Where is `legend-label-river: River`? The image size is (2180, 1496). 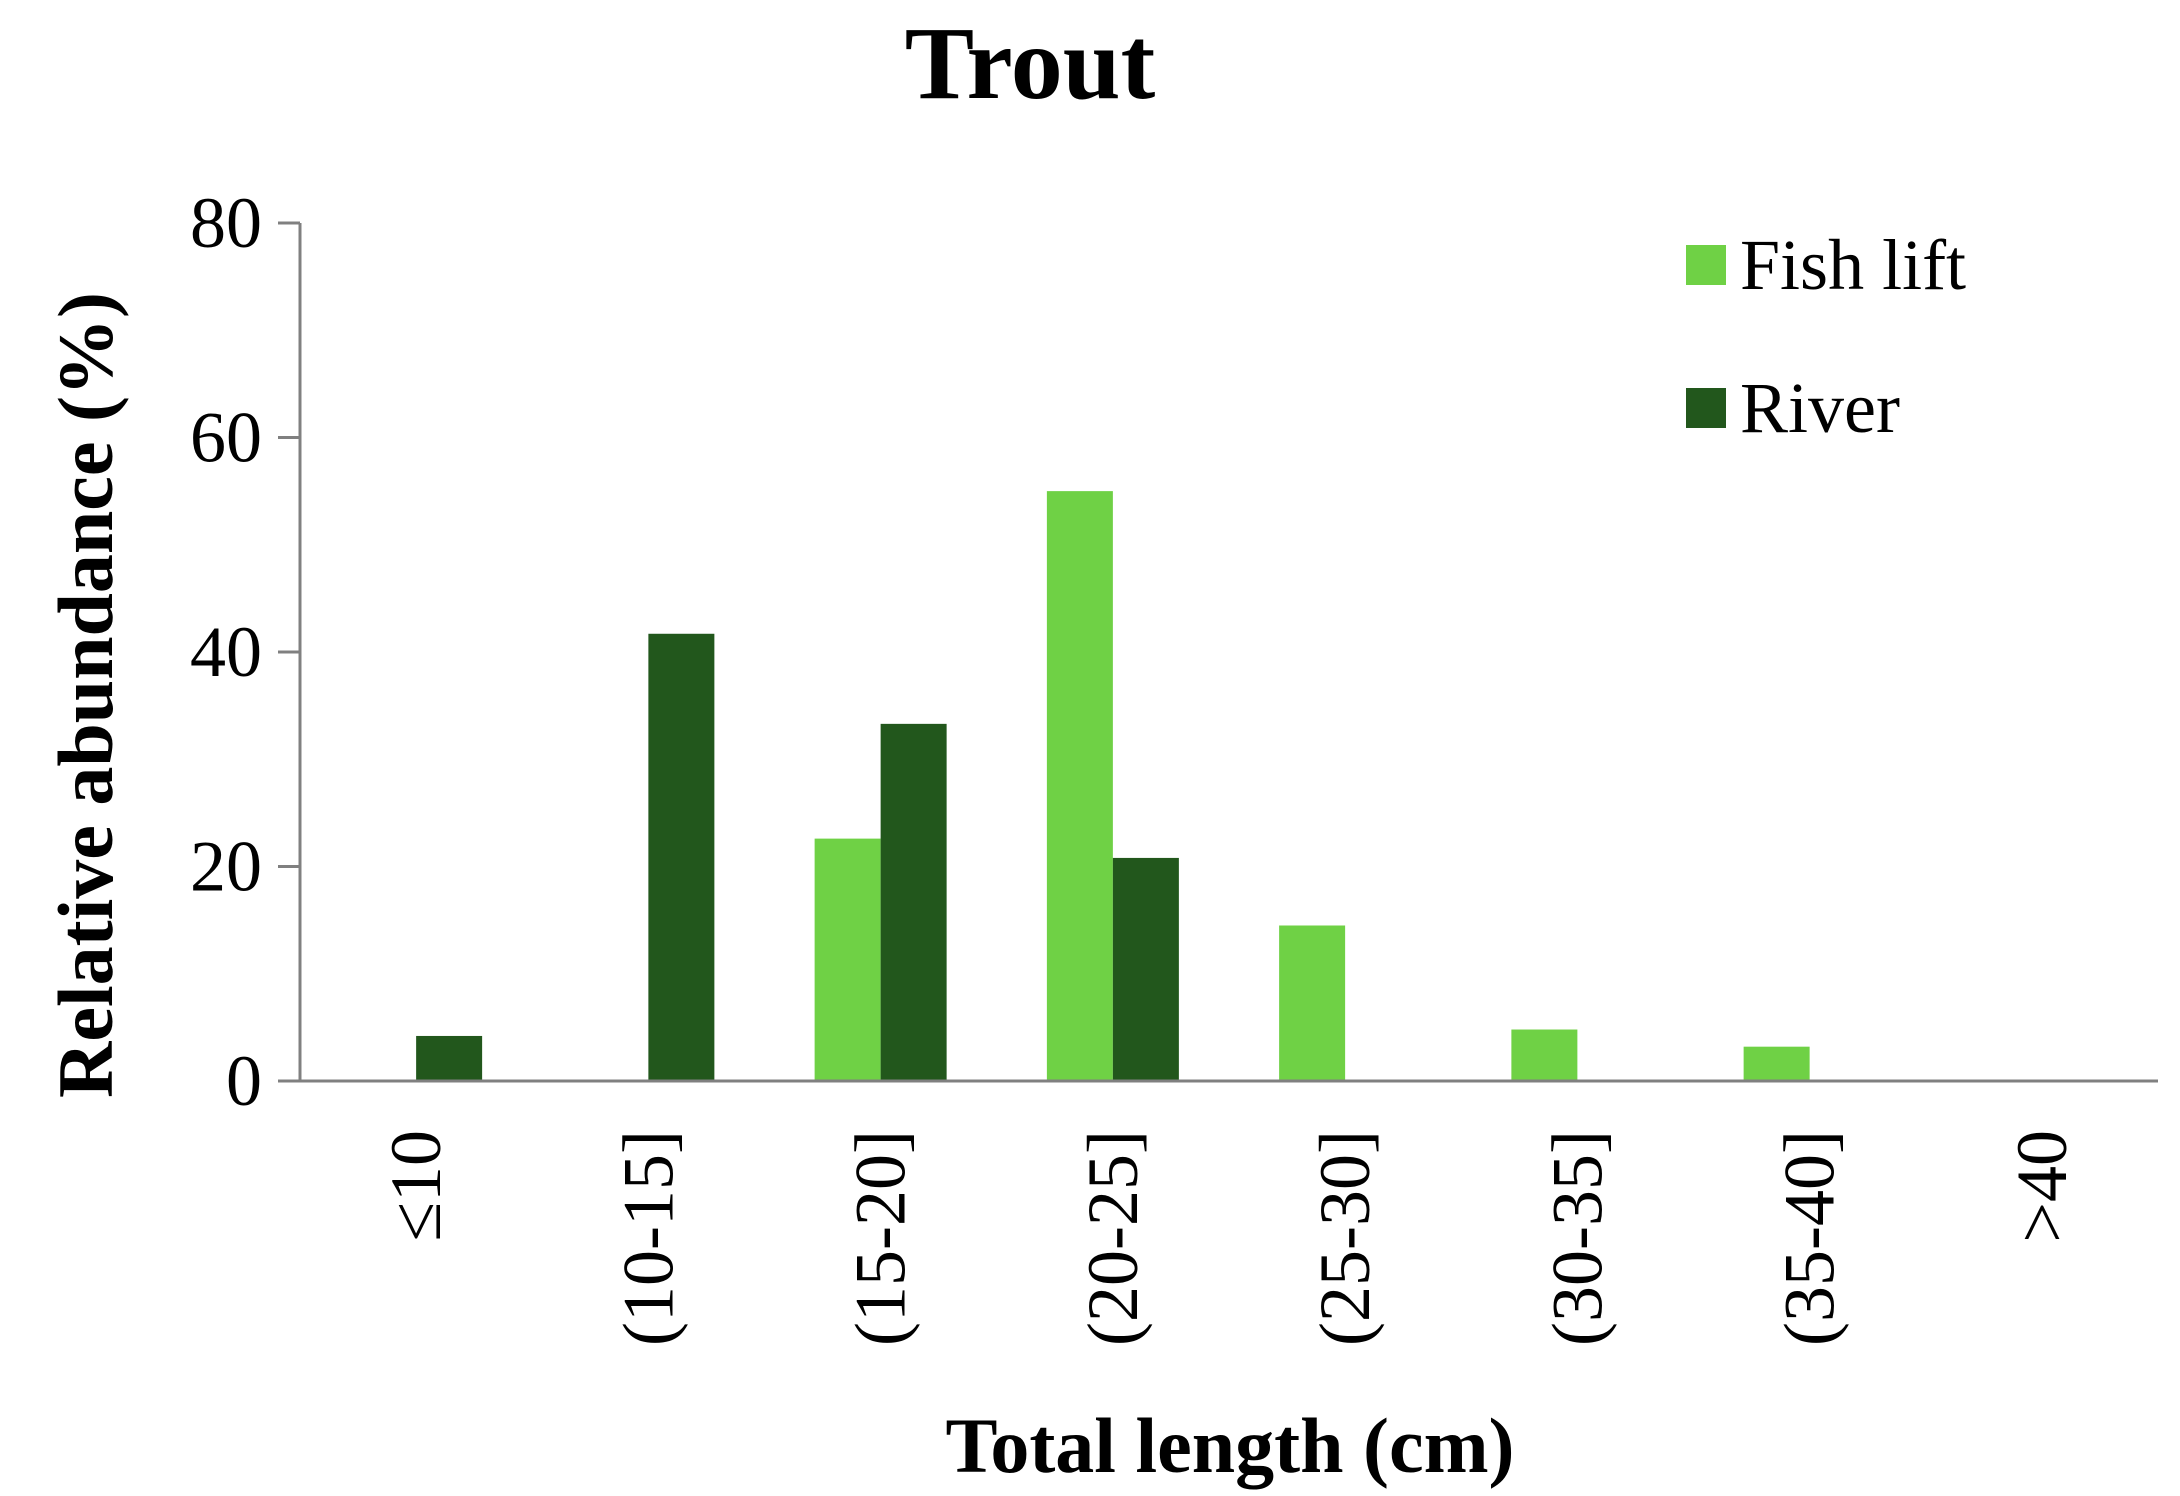 legend-label-river: River is located at coordinates (1820, 408).